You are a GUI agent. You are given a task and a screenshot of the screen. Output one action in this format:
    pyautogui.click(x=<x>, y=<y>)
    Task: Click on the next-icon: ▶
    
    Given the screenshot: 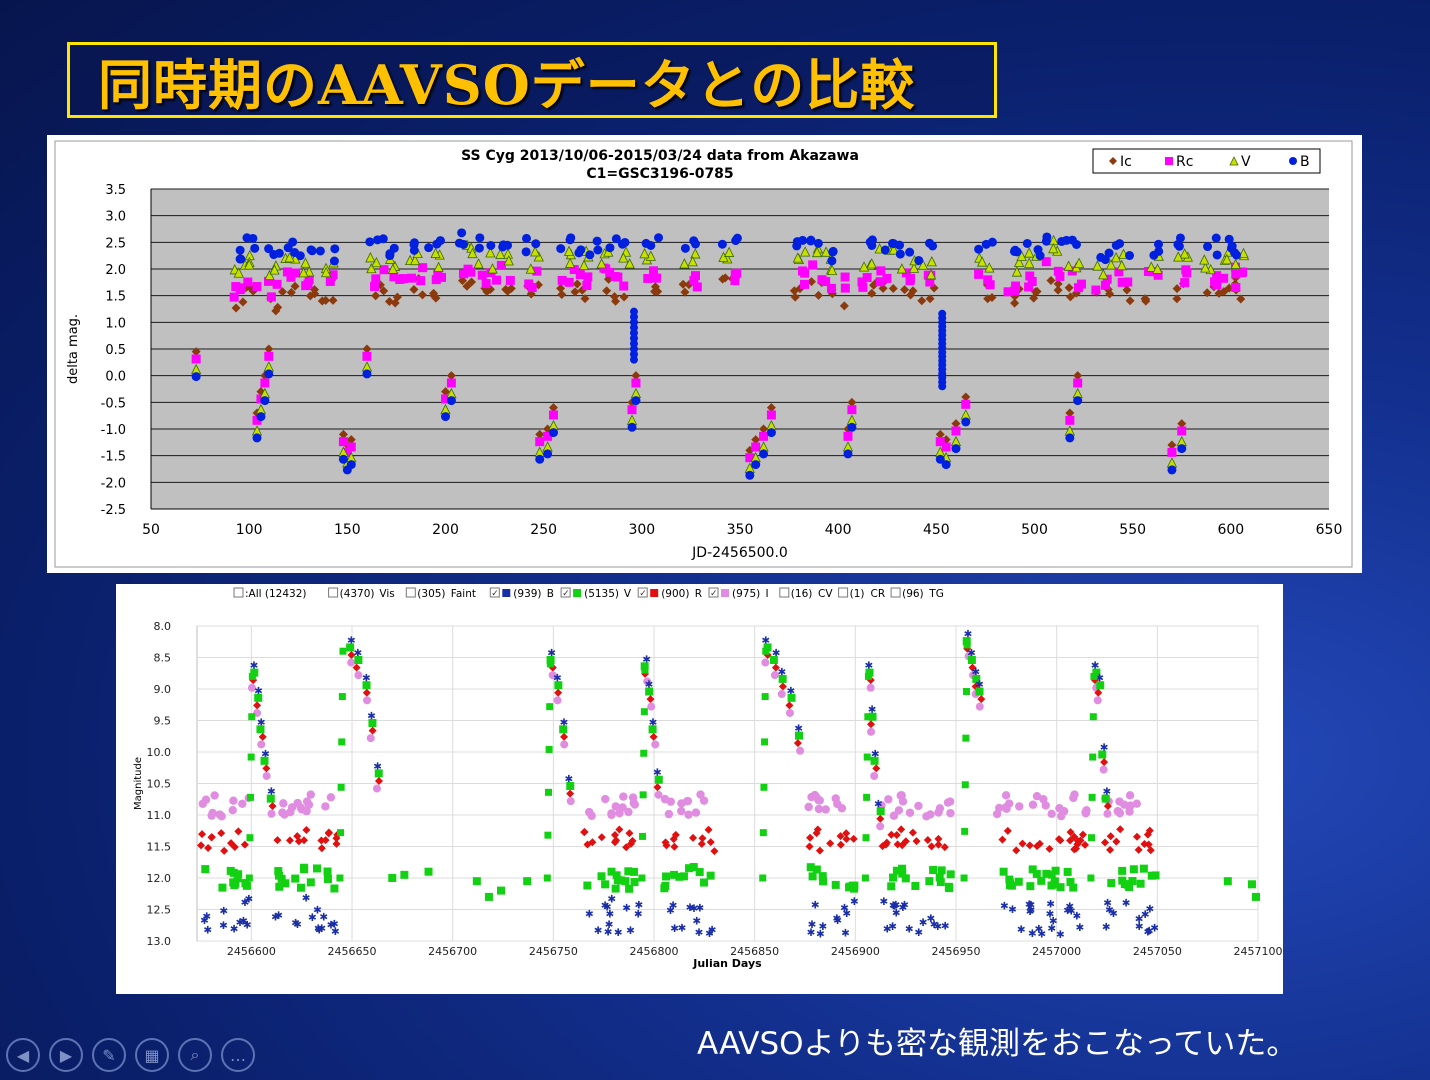 What is the action you would take?
    pyautogui.click(x=66, y=1055)
    